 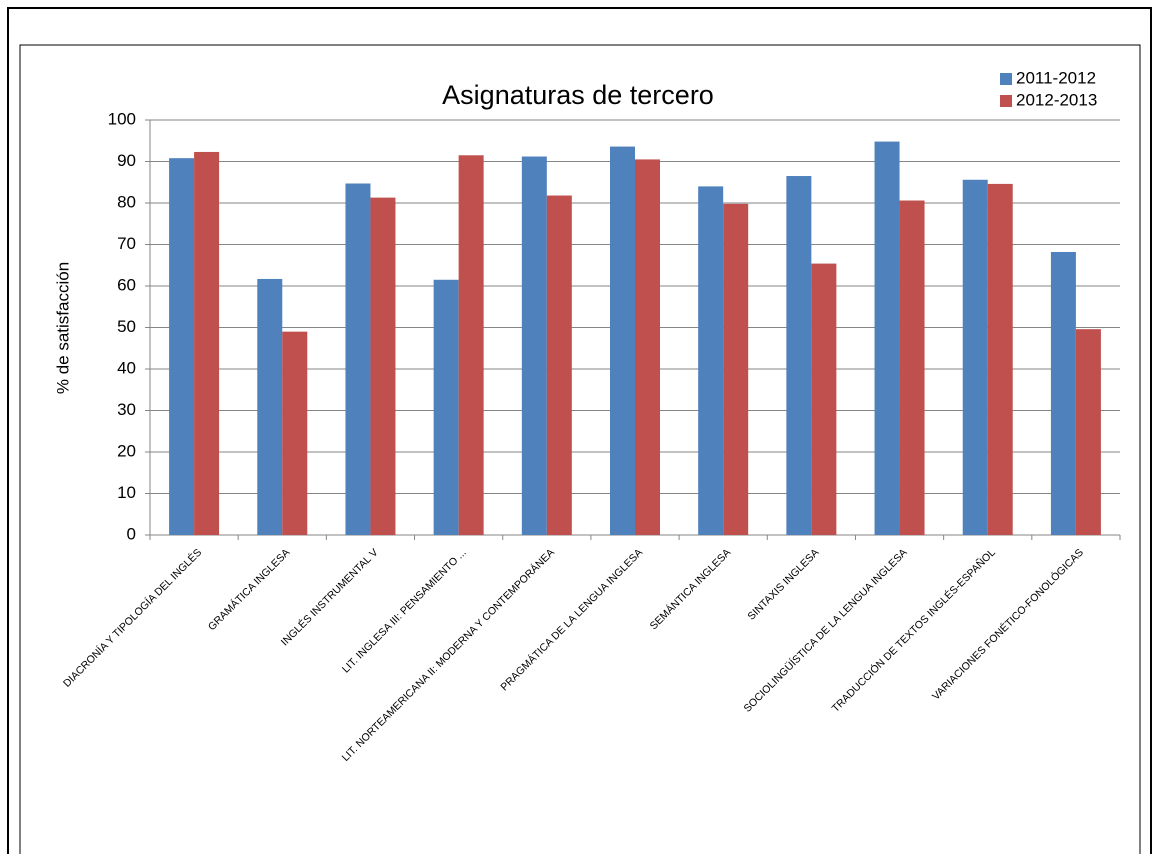 What do you see at coordinates (913, 630) in the screenshot?
I see `x-tick-label: TRADUCCIÓN DE TEXTOS INGLÉS-ESPAÑOL` at bounding box center [913, 630].